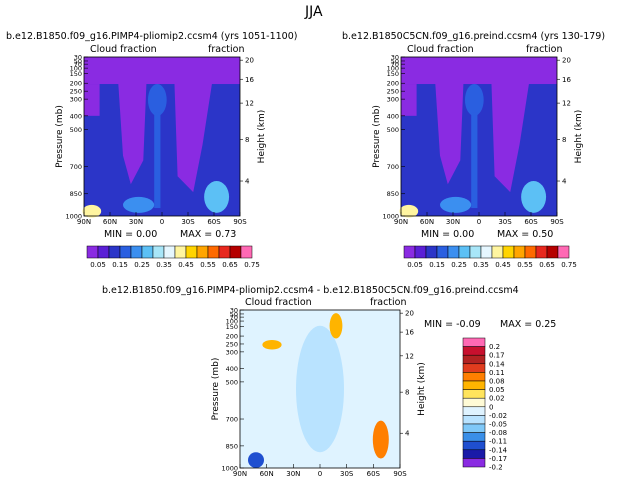 Image resolution: width=631 pixels, height=487 pixels. Describe the element at coordinates (234, 311) in the screenshot. I see `panel3-y-tick-label: 30` at that location.